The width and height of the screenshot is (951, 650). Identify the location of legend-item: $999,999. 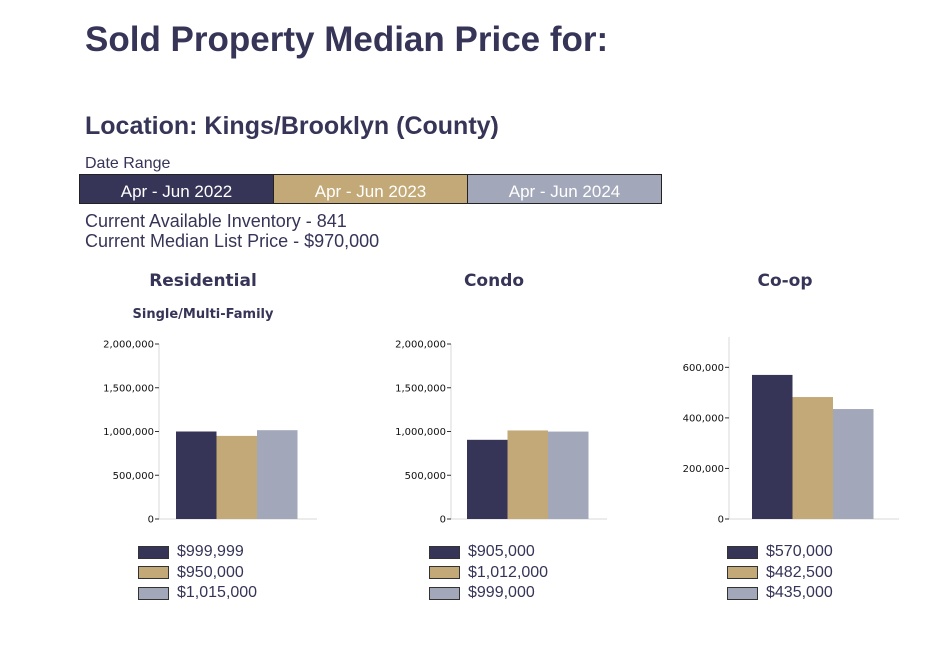
(197, 552).